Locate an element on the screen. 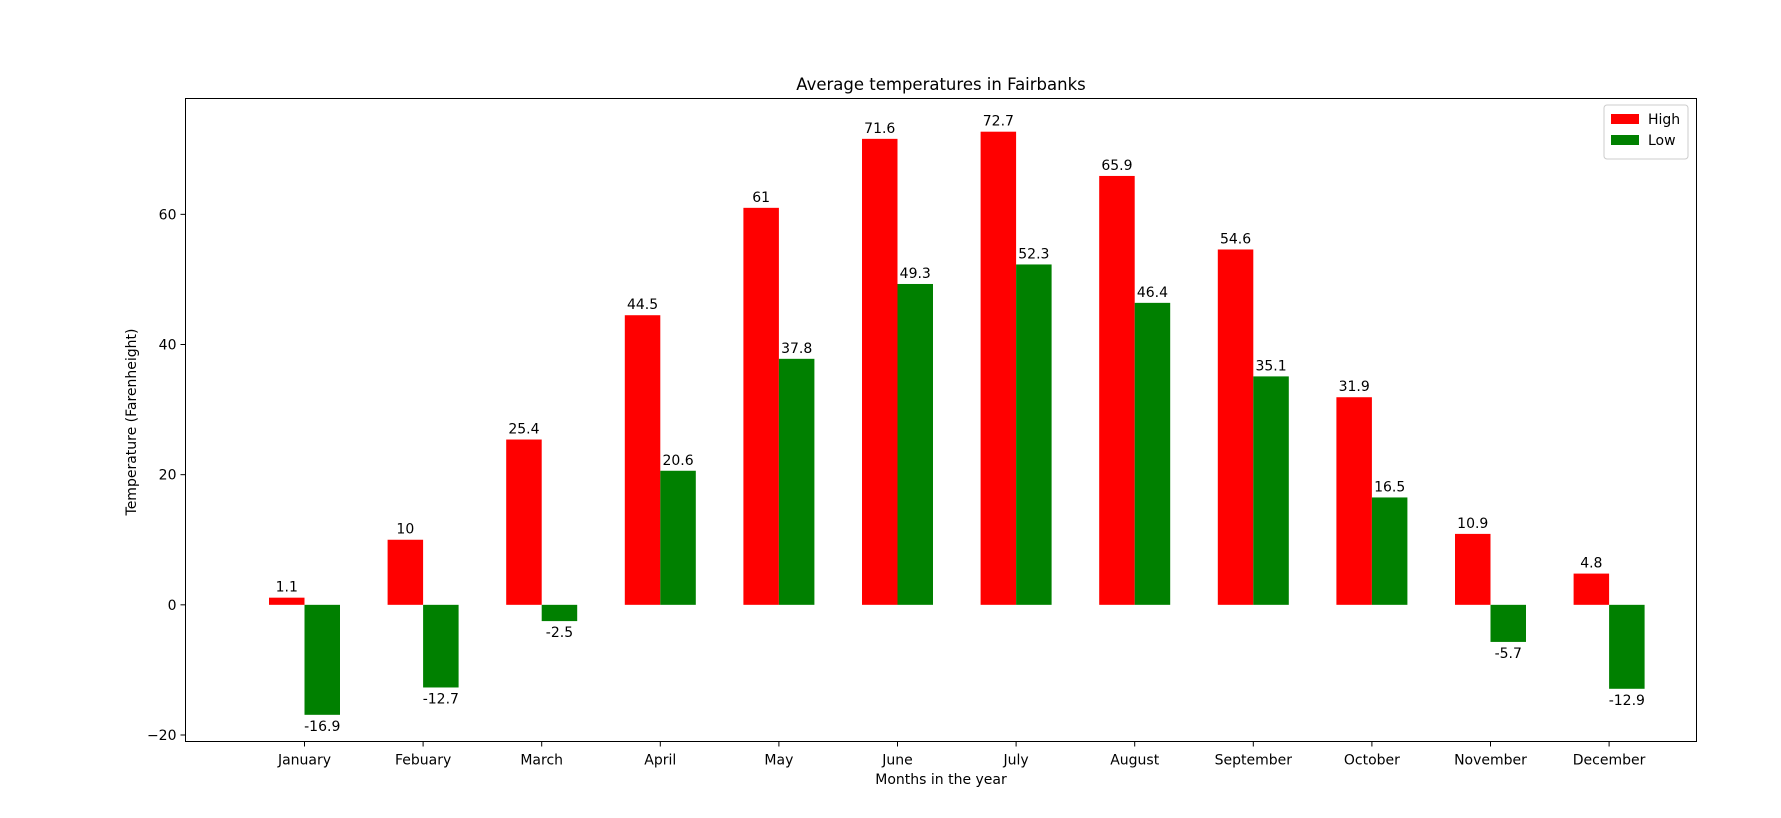 The width and height of the screenshot is (1781, 818). bar-low-january is located at coordinates (322, 659).